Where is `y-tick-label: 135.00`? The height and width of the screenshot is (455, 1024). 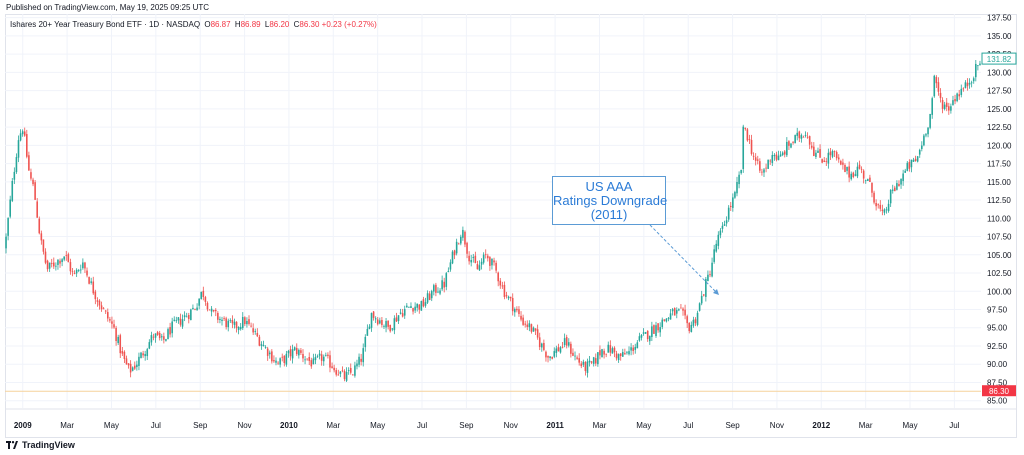 y-tick-label: 135.00 is located at coordinates (999, 36).